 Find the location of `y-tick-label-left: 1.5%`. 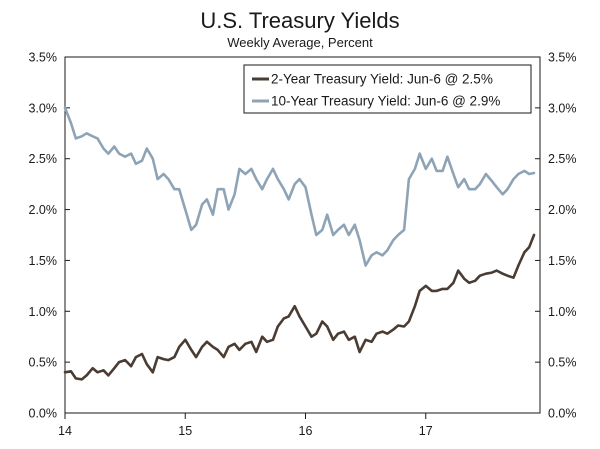

y-tick-label-left: 1.5% is located at coordinates (43, 261).